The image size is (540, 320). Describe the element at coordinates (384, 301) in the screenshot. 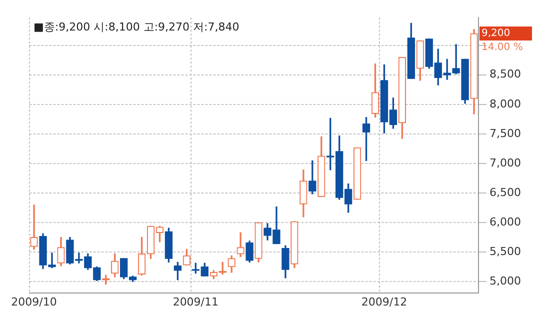

I see `x-tick-label: 2009/12` at that location.